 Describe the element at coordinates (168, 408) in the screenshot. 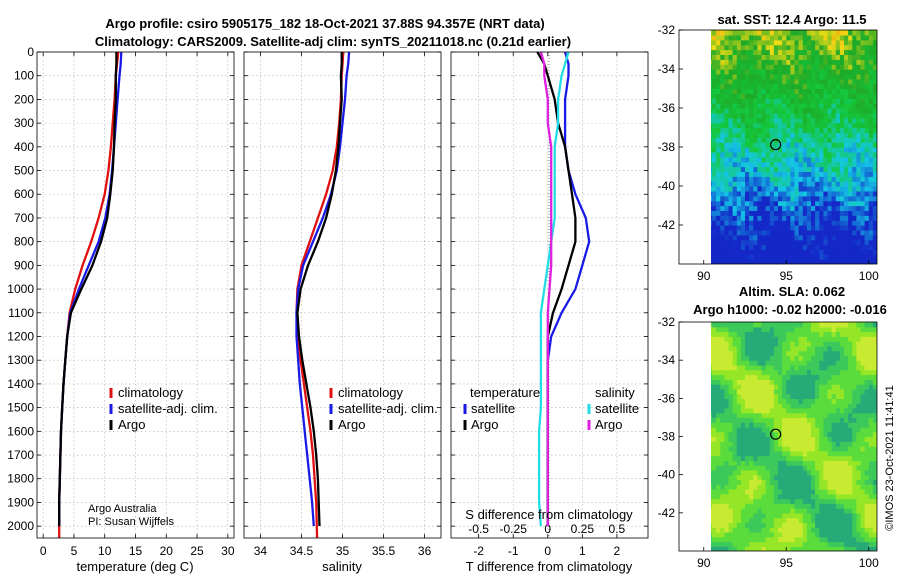

I see `legend-label-satellite: satellite-adj. clim.` at that location.